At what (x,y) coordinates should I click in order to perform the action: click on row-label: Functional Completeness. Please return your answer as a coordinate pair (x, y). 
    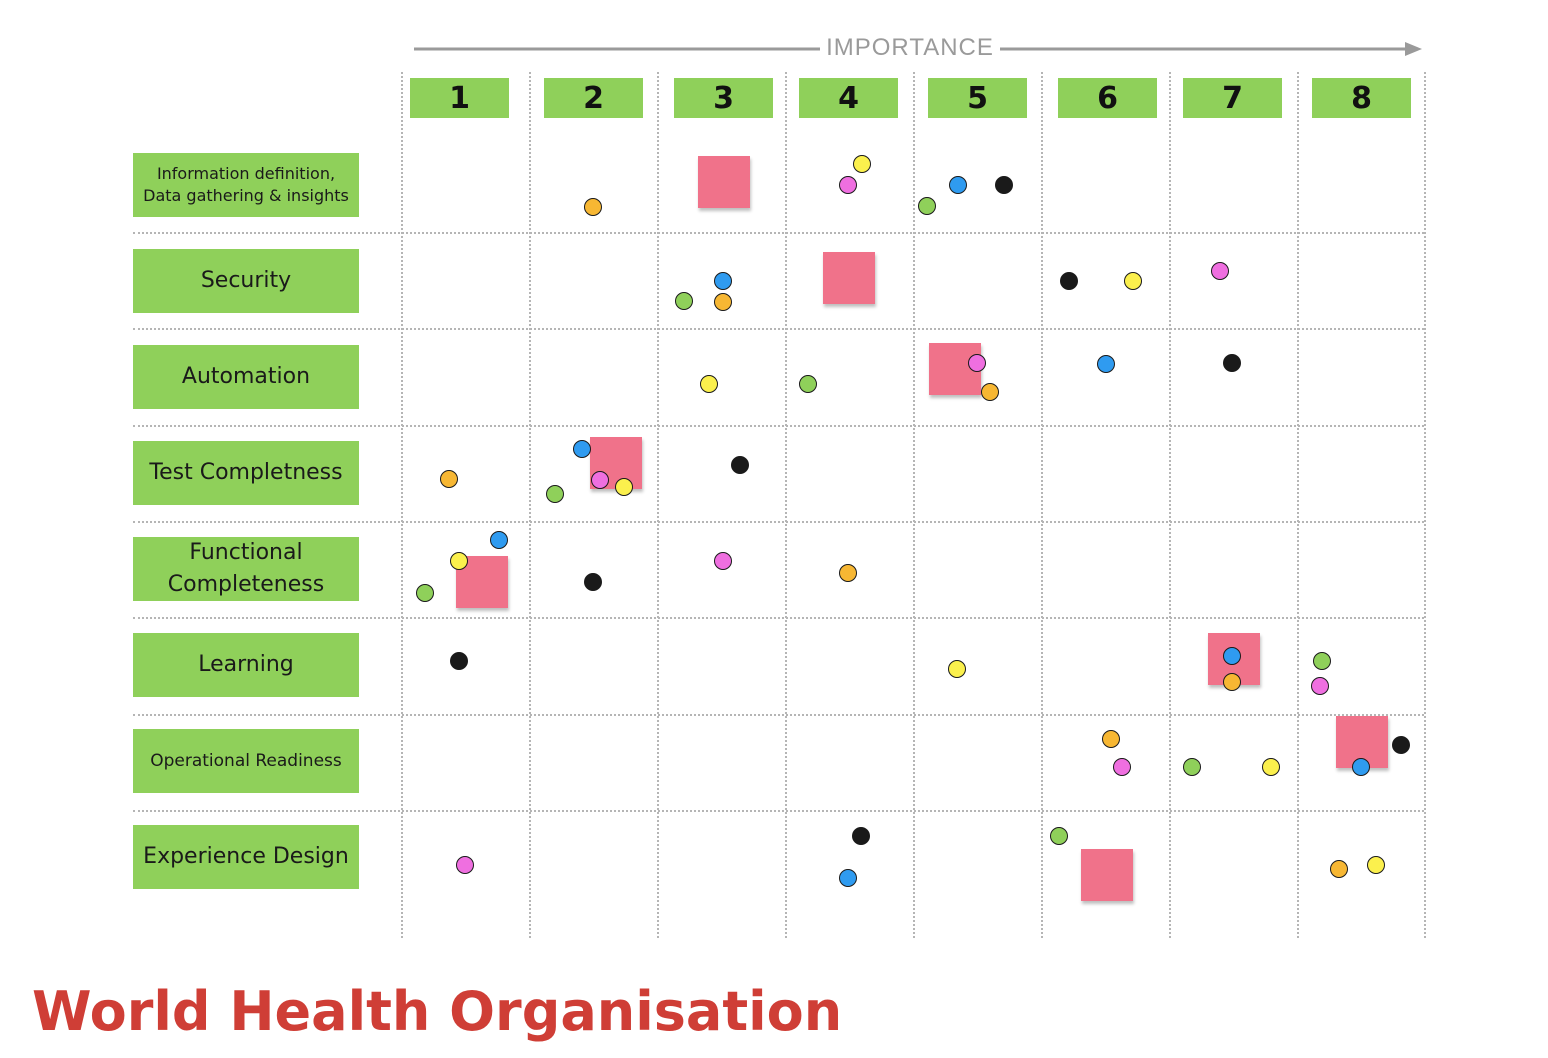
    Looking at the image, I should click on (246, 569).